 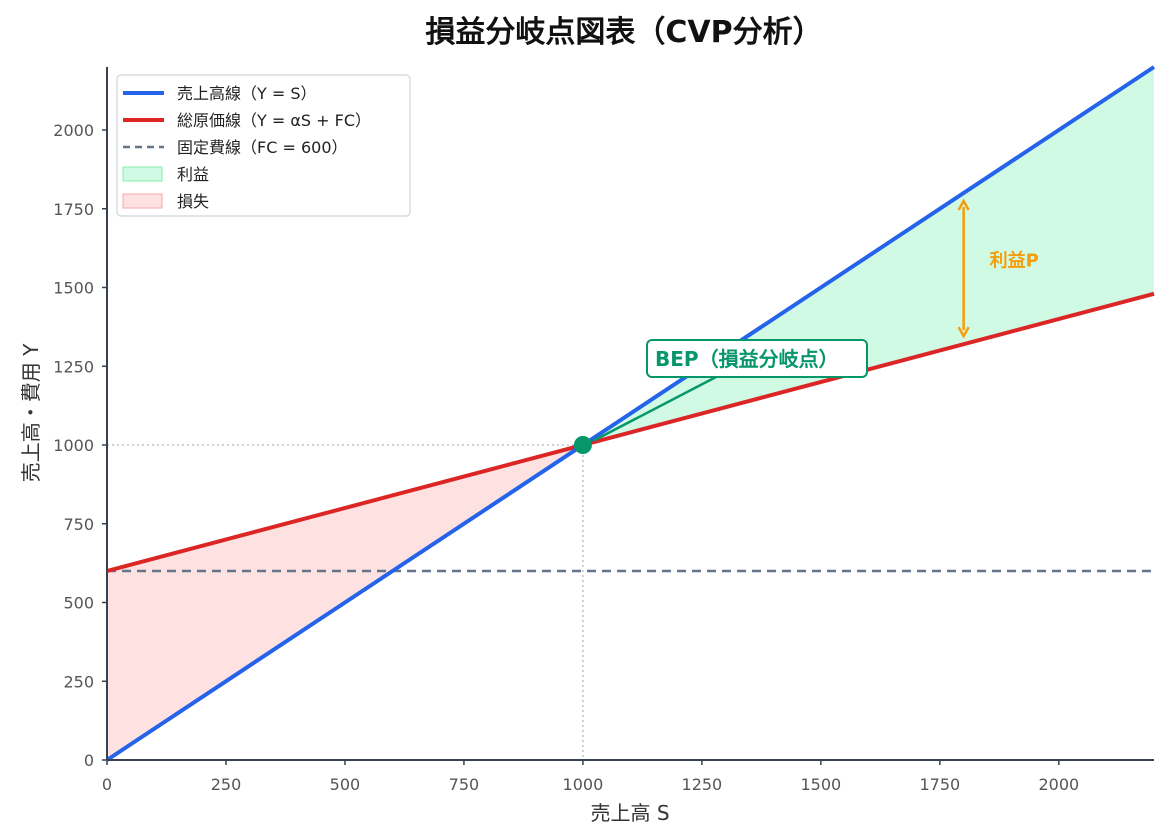 What do you see at coordinates (345, 784) in the screenshot?
I see `x-tick-label: 500` at bounding box center [345, 784].